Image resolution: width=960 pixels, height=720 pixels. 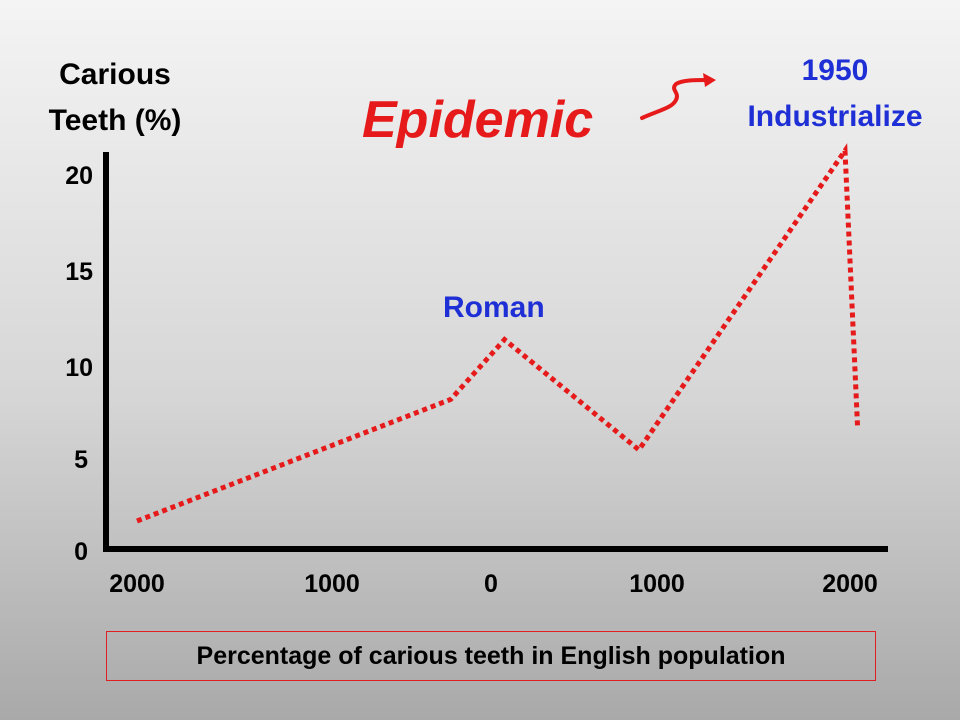 I want to click on x-tick-1000bc: 1000, so click(x=332, y=584).